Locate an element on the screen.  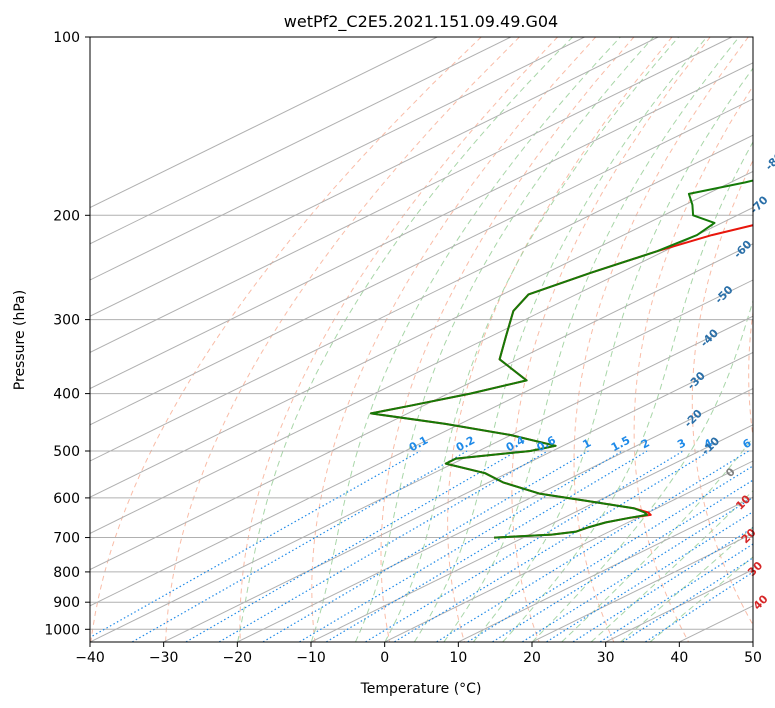
y-axis-label: Pressure (hPa) is located at coordinates (20, 340).